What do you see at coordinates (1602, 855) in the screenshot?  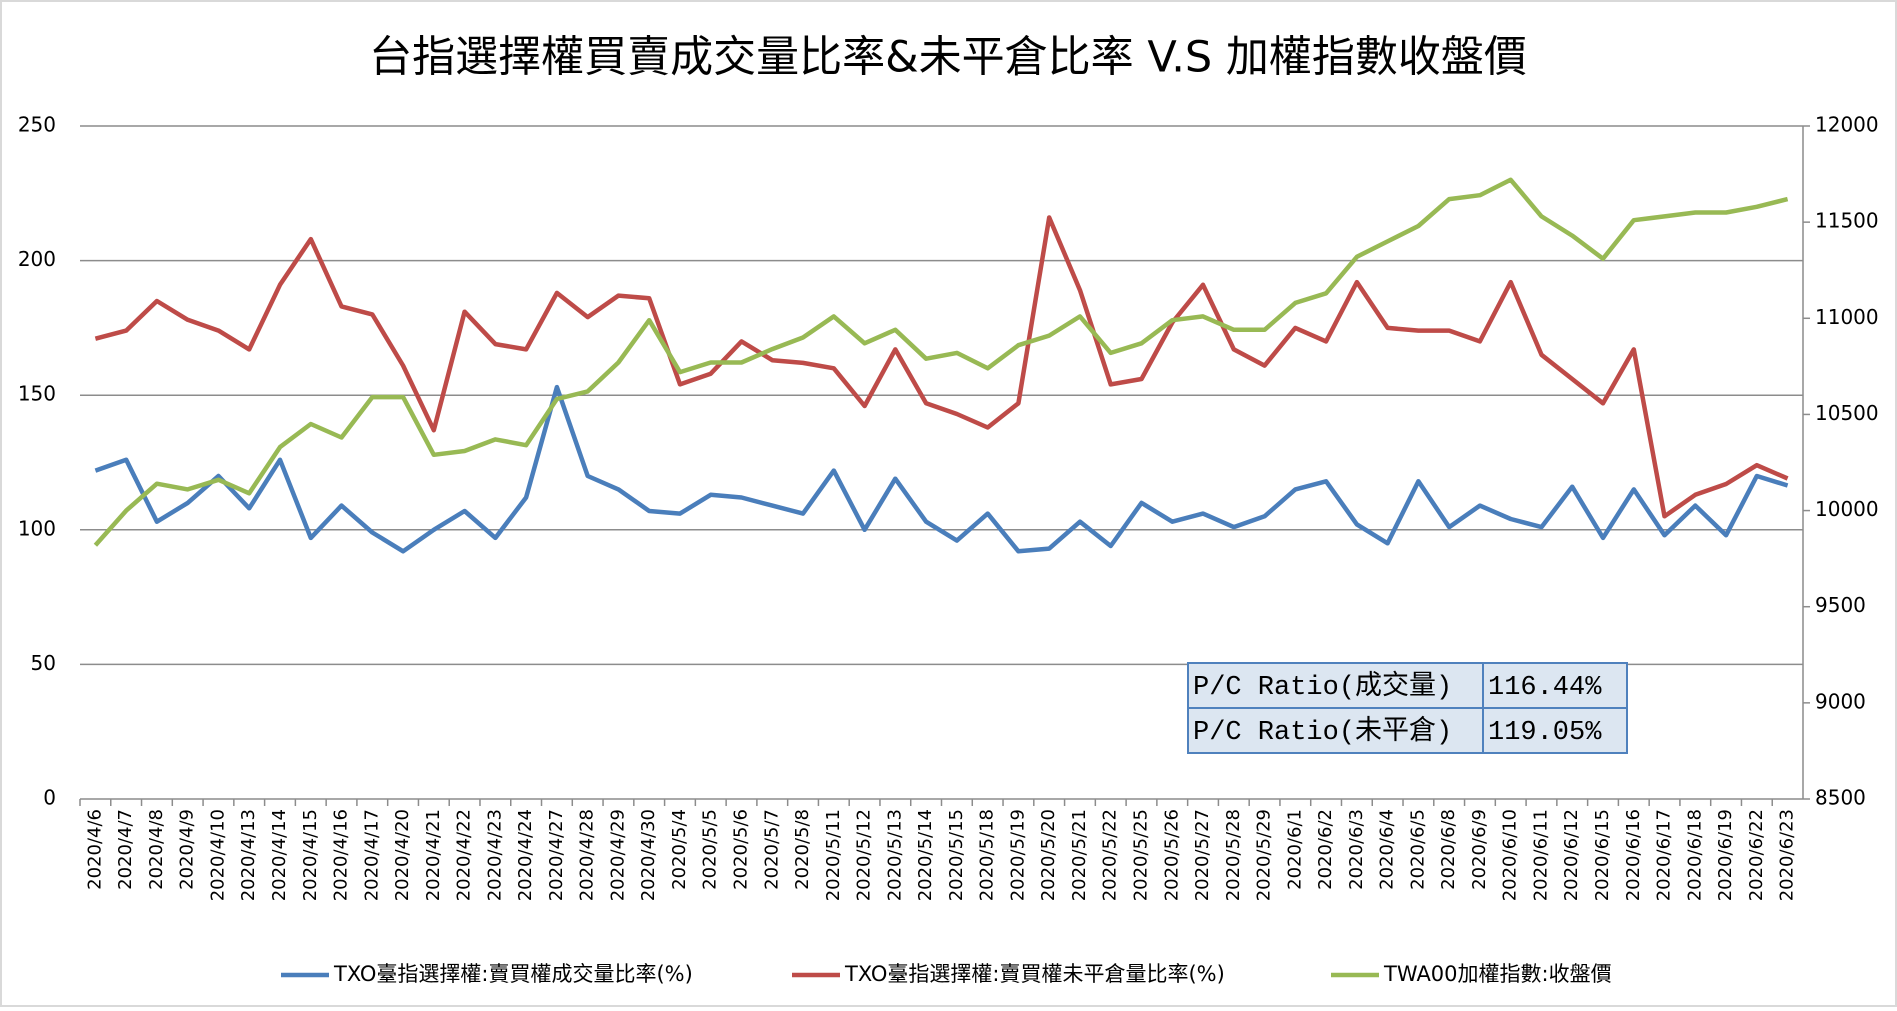 I see `x-tick-label: 2020/6/15` at bounding box center [1602, 855].